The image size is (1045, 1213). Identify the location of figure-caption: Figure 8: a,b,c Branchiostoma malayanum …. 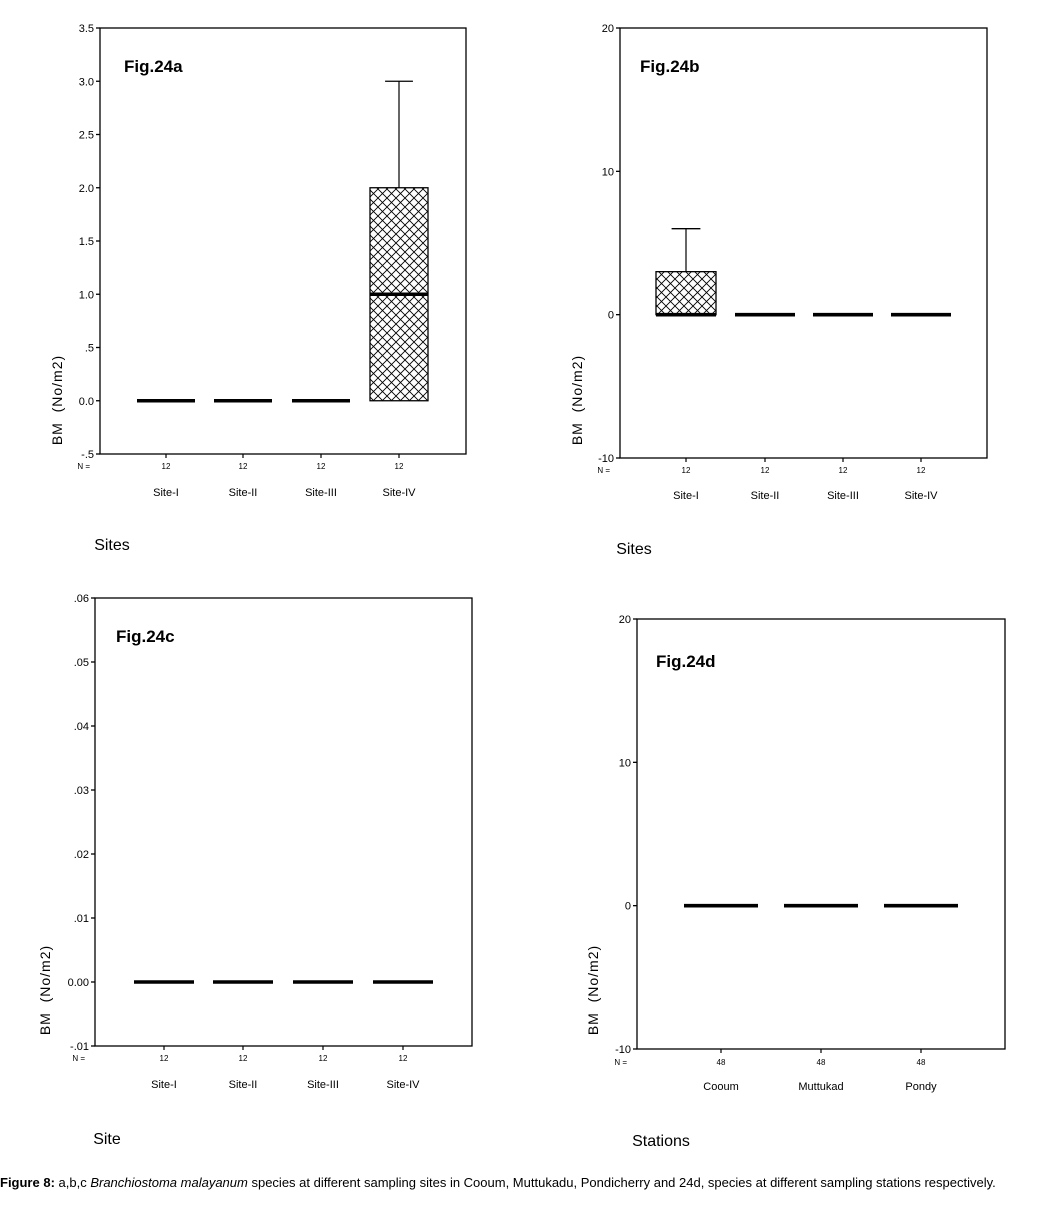
(522, 1183).